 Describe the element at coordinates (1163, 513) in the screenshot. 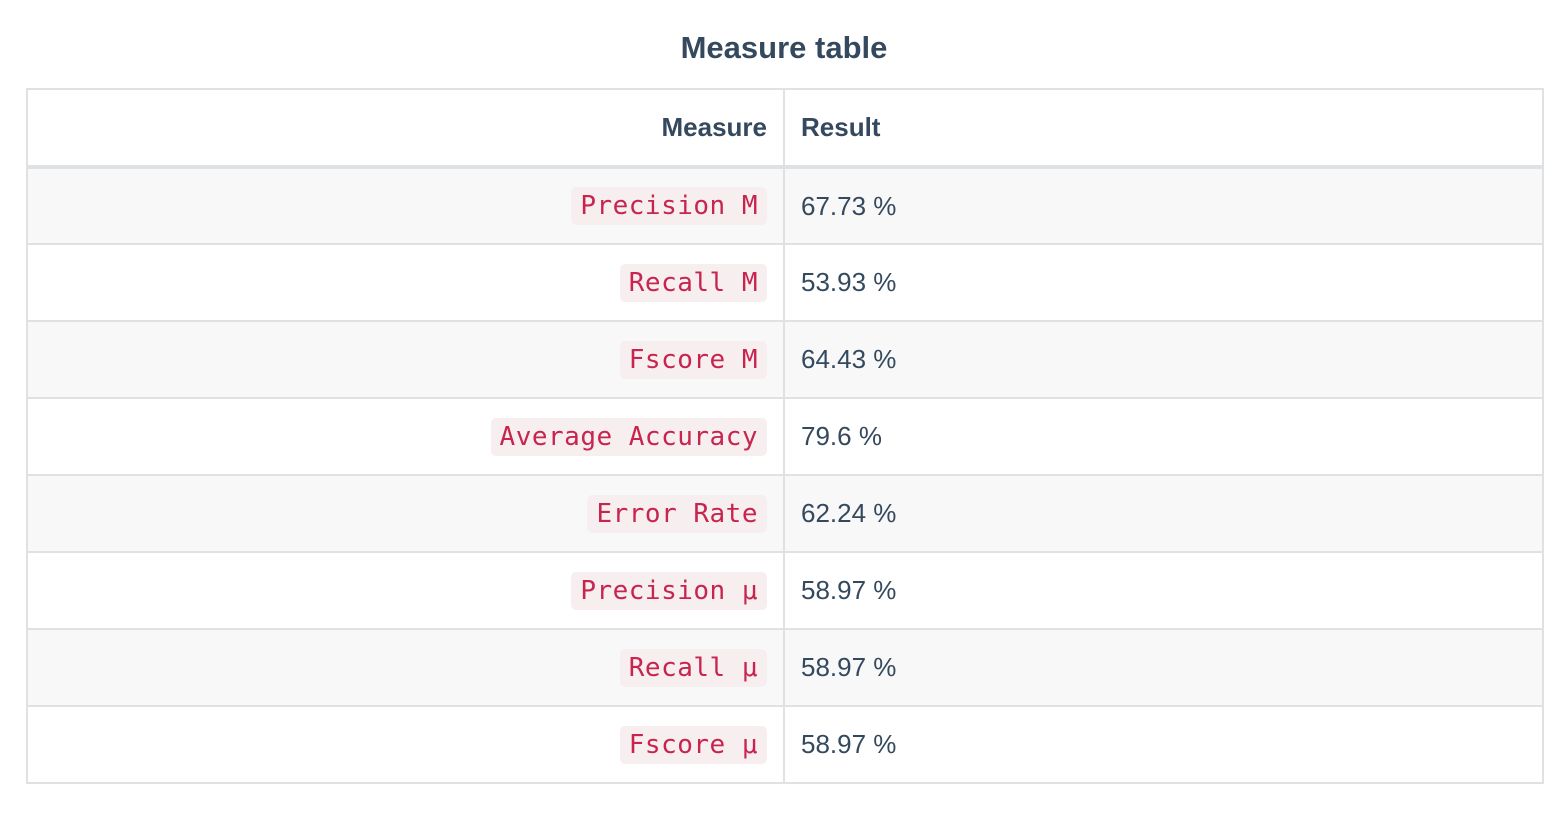

I see `result-cell: 62.24 %` at that location.